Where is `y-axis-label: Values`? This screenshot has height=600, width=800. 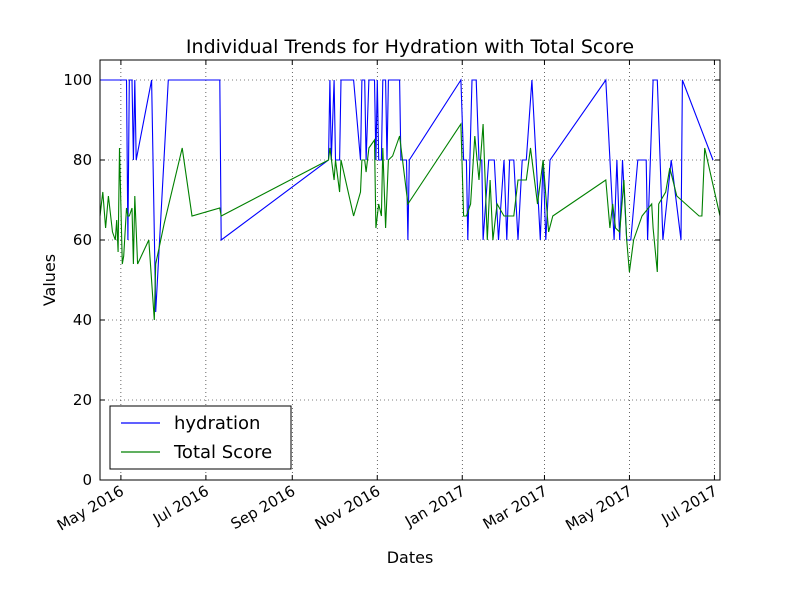 y-axis-label: Values is located at coordinates (49, 280).